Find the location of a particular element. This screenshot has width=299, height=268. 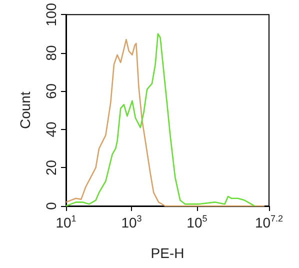

y-axis-title: Count is located at coordinates (25, 111).